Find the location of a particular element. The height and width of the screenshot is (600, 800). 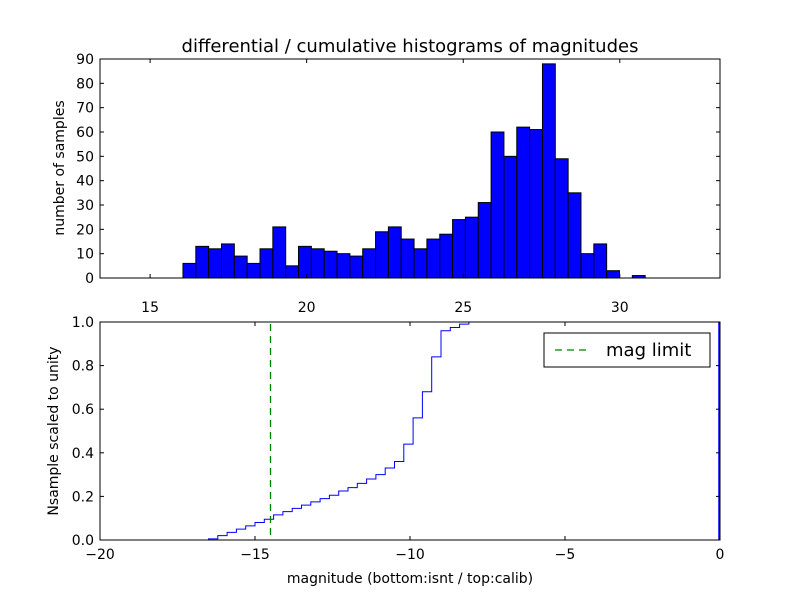

top-y-tick-label: 30 is located at coordinates (85, 206).